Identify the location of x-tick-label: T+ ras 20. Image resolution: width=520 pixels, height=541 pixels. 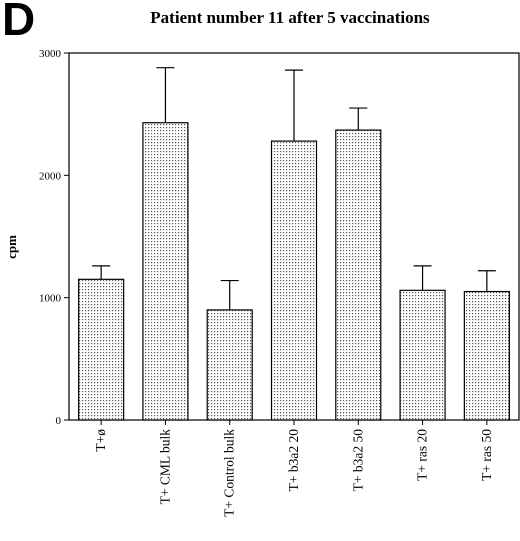
(422, 455).